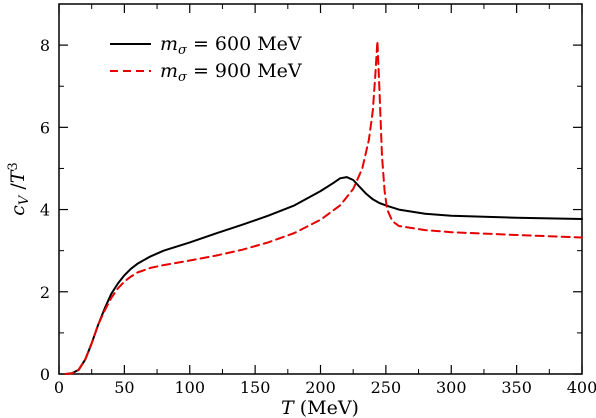  I want to click on y-tick-label-0: 0, so click(45, 374).